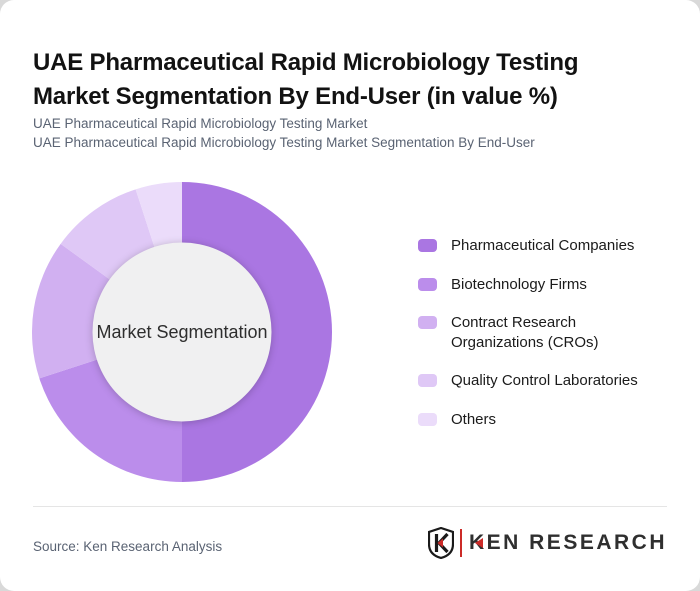  I want to click on legend-label: Others, so click(474, 419).